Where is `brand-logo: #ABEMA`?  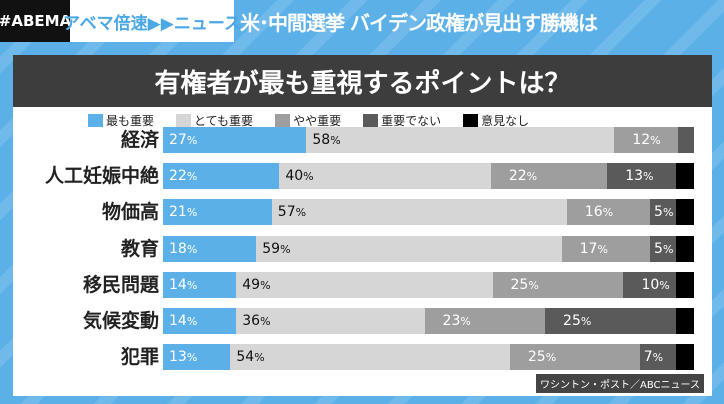 brand-logo: #ABEMA is located at coordinates (35, 21).